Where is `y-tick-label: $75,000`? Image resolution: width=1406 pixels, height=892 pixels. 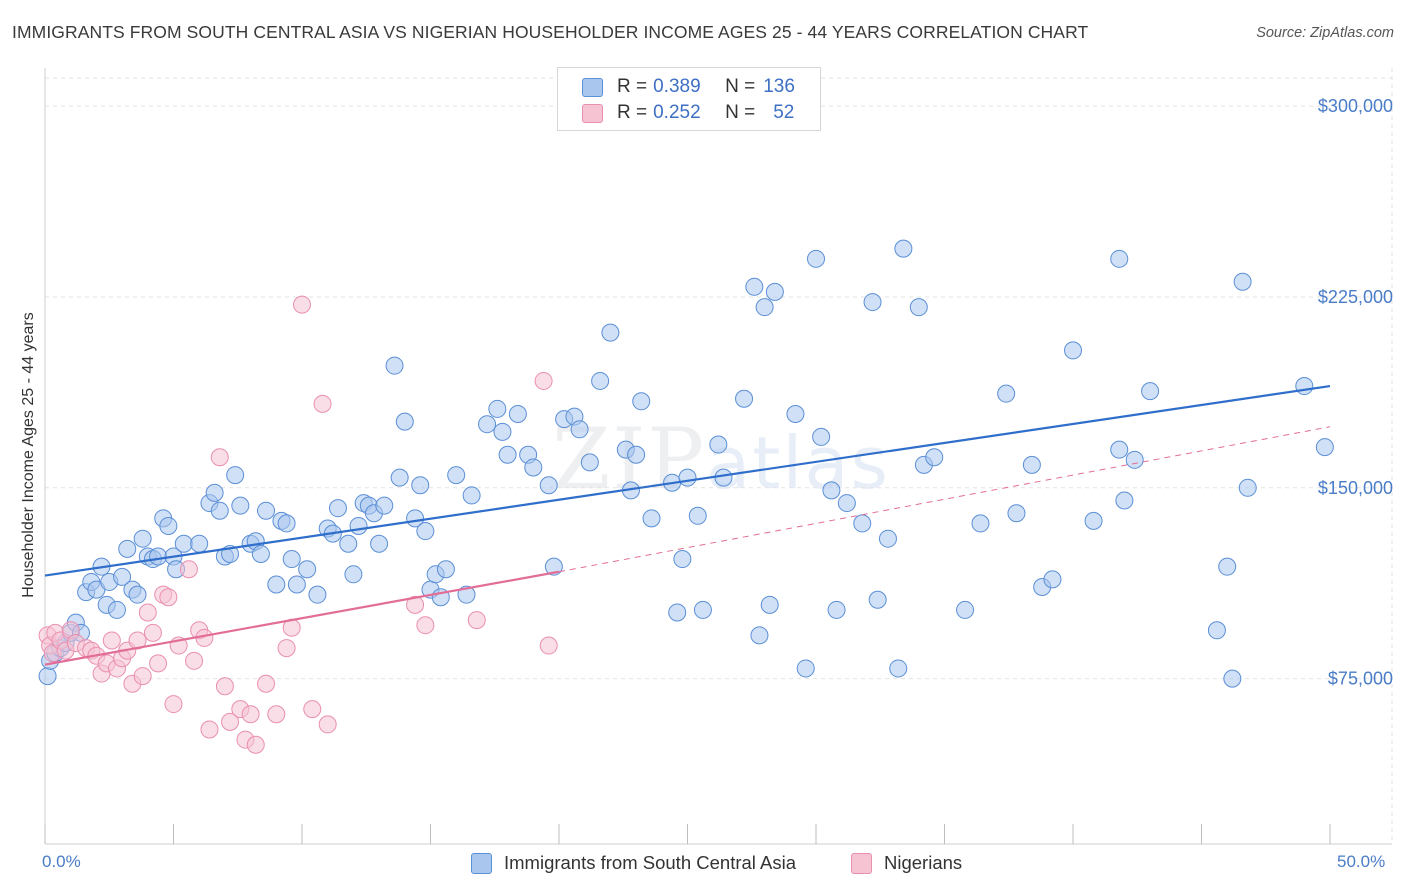
y-tick-label: $75,000 is located at coordinates (1360, 679).